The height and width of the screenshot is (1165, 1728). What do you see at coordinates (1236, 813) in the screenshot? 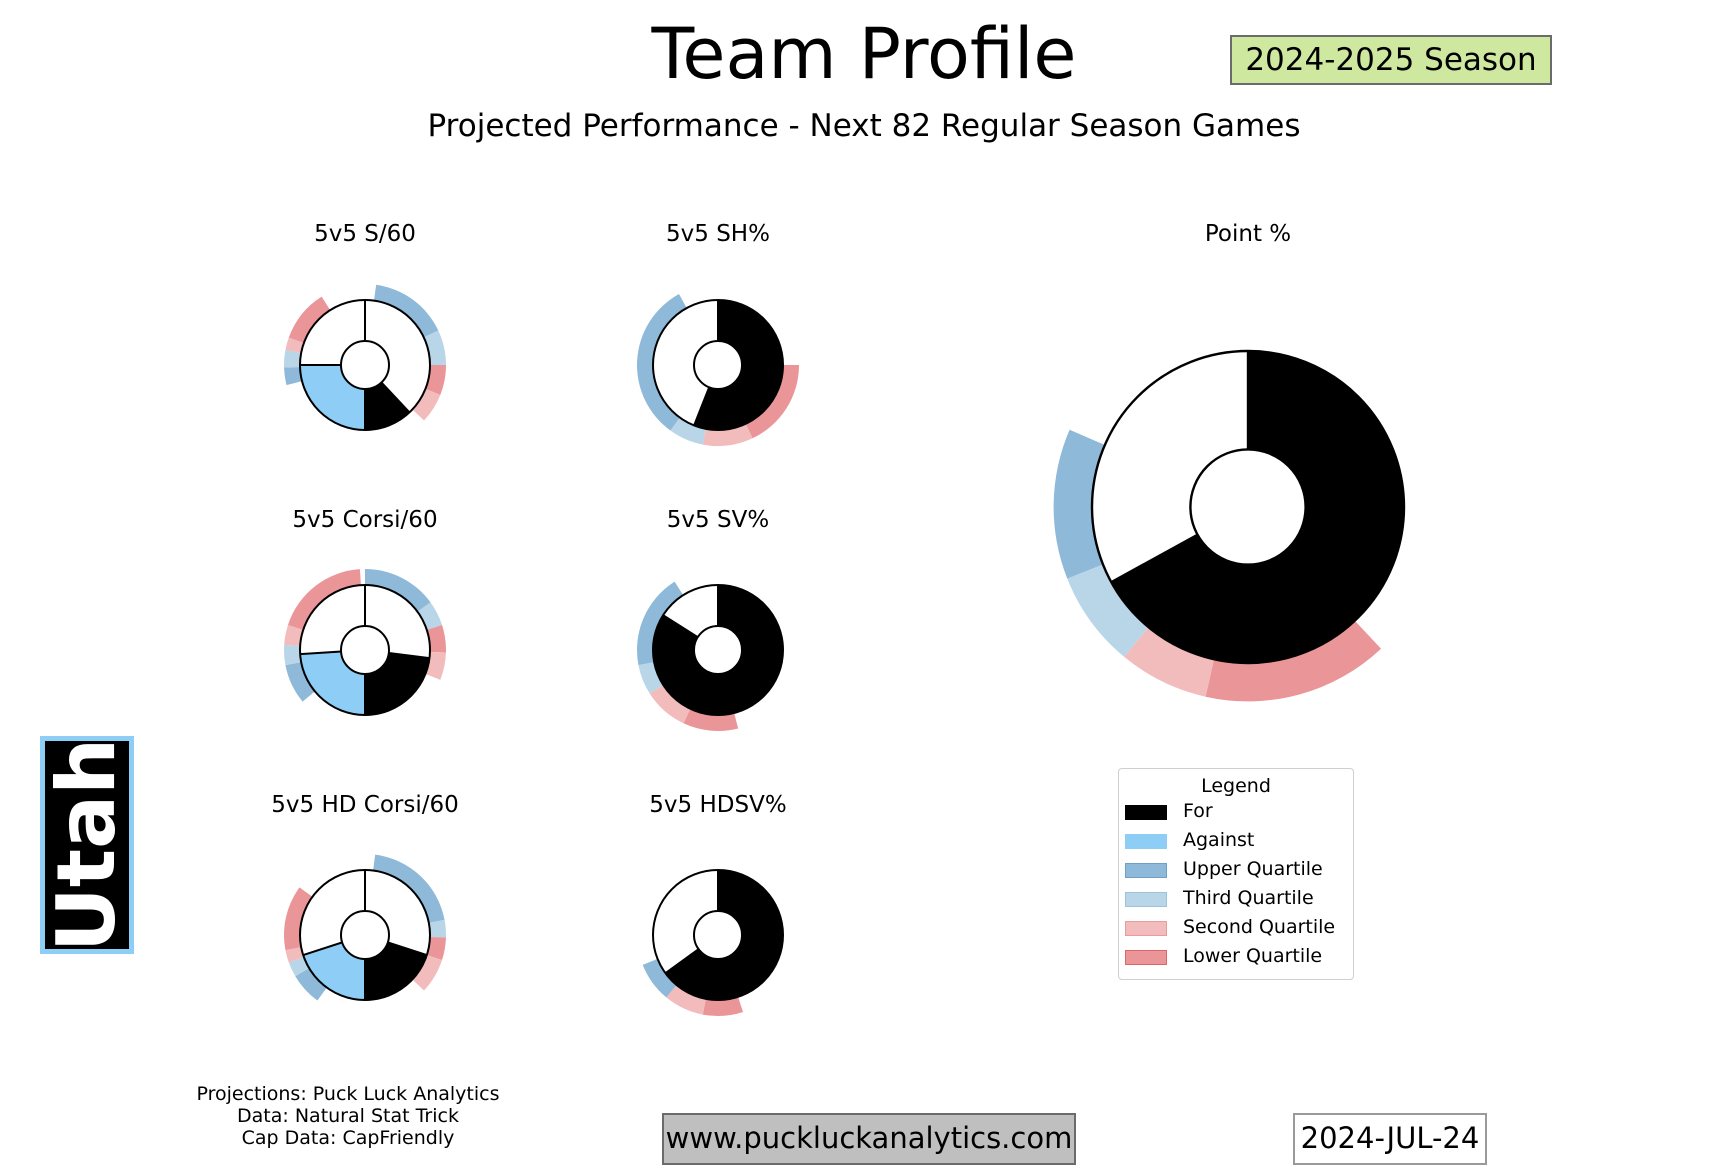
I see `legend-item-for: For` at bounding box center [1236, 813].